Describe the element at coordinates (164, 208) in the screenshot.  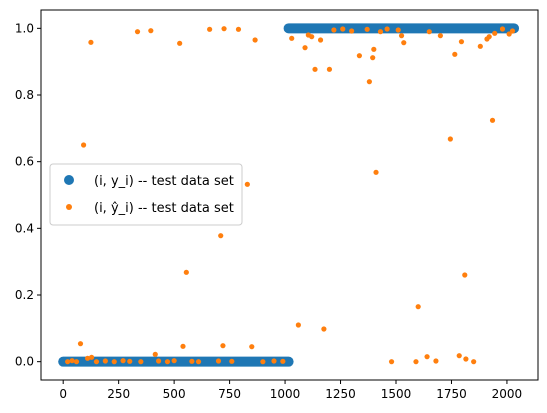
I see `legend-label-predictions: (i, ŷ_i) -- test data set` at that location.